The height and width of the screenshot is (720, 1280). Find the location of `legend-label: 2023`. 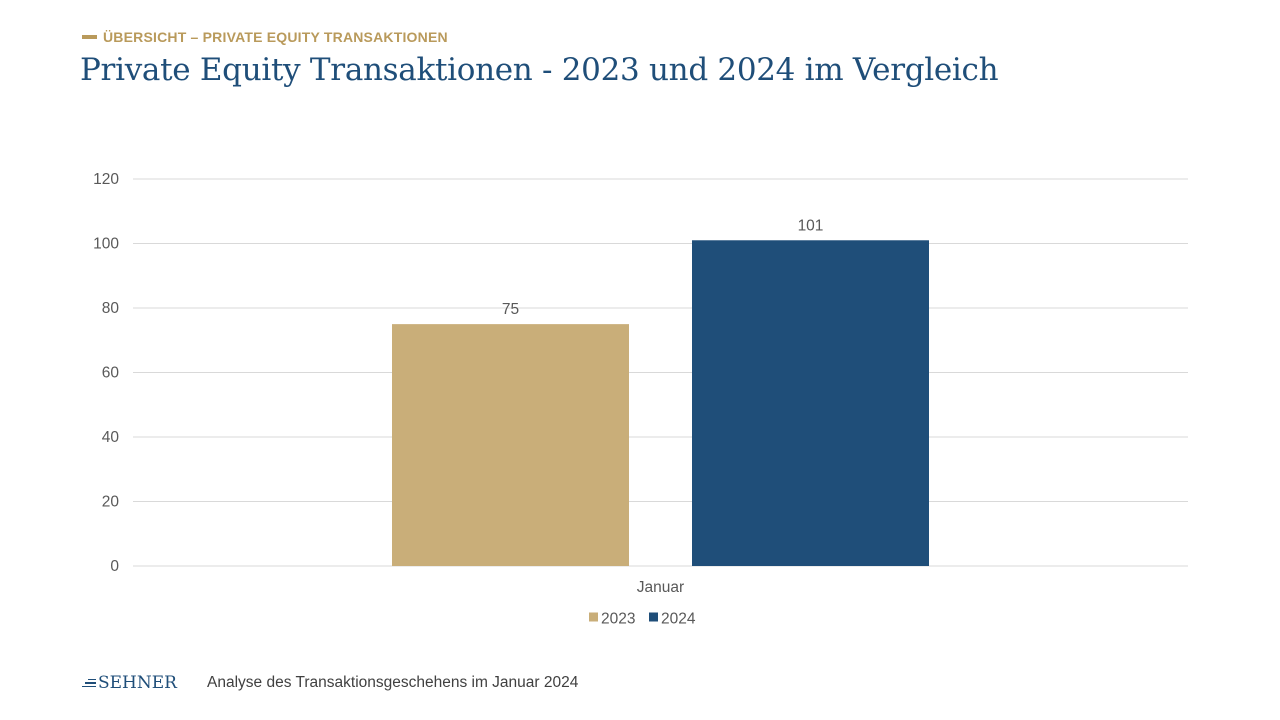

legend-label: 2023 is located at coordinates (618, 619).